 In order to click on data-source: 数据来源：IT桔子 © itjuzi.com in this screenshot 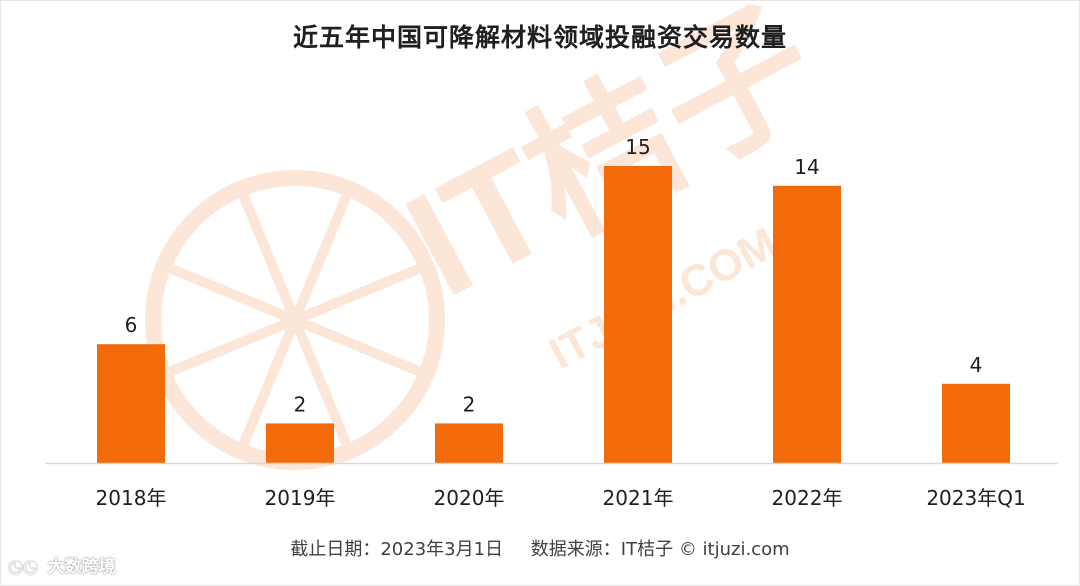, I will do `click(660, 549)`.